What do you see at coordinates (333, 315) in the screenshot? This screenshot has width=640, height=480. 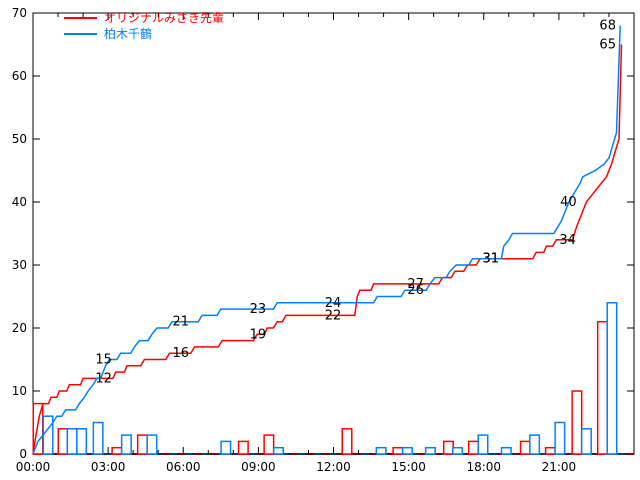 I see `value-label: 22` at bounding box center [333, 315].